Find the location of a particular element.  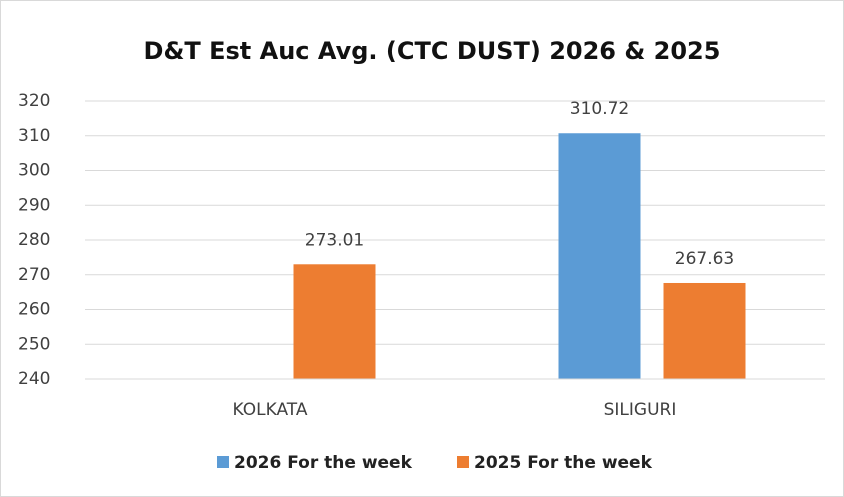

x-tick-label: SILIGURI is located at coordinates (640, 410).